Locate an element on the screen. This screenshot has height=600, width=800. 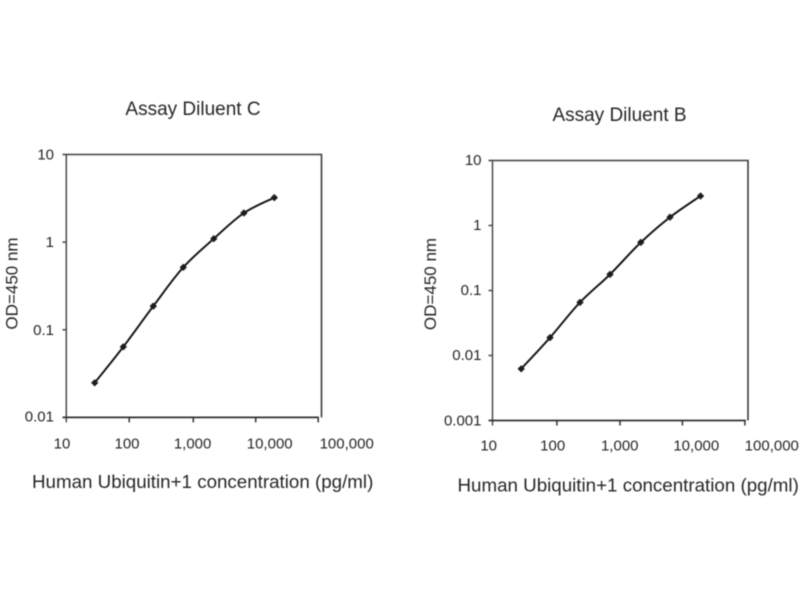
svg-text: Assay Diluent C is located at coordinates (192, 109).